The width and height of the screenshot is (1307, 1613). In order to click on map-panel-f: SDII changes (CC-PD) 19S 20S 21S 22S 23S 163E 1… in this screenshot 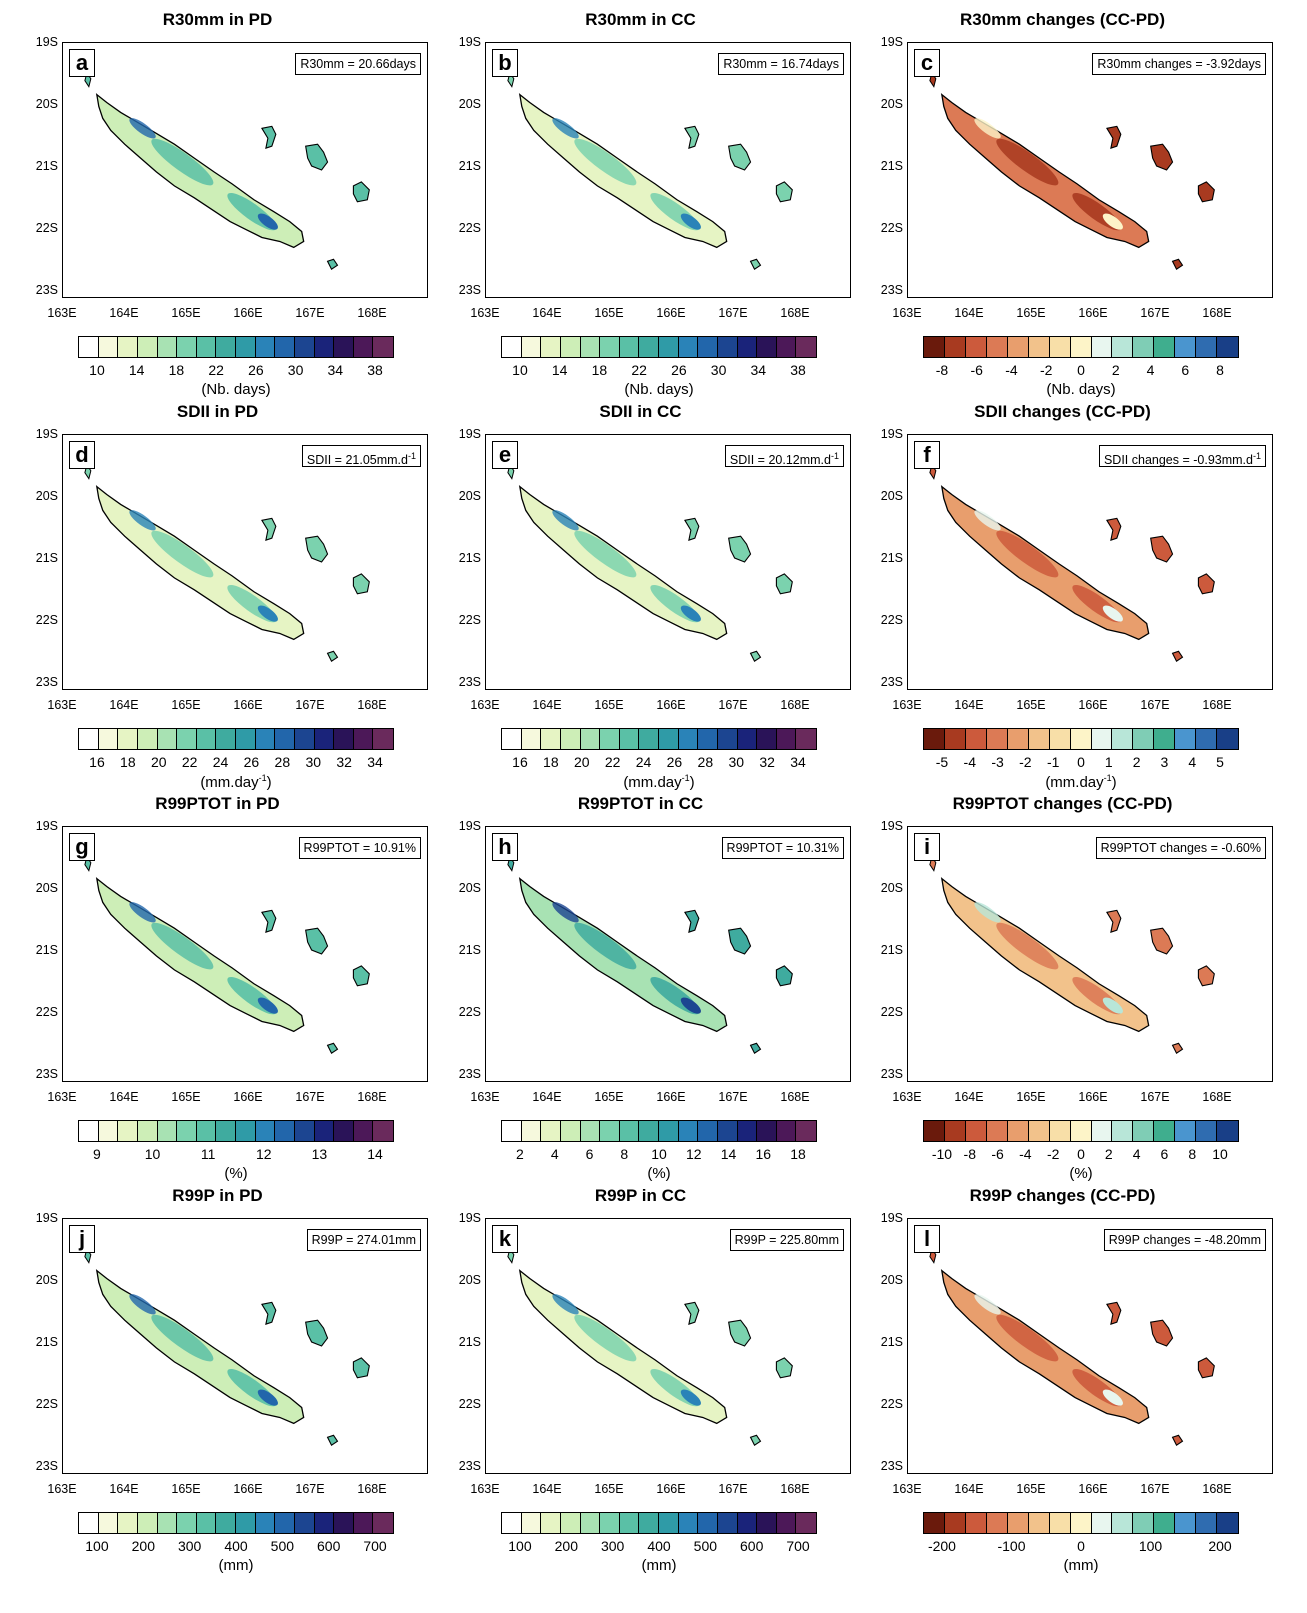, I will do `click(1062, 593)`.